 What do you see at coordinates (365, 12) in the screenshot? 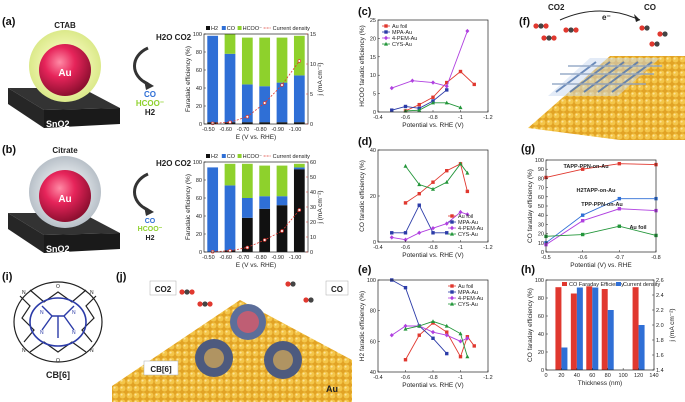
I see `panel-label-c: (c)` at bounding box center [365, 12].